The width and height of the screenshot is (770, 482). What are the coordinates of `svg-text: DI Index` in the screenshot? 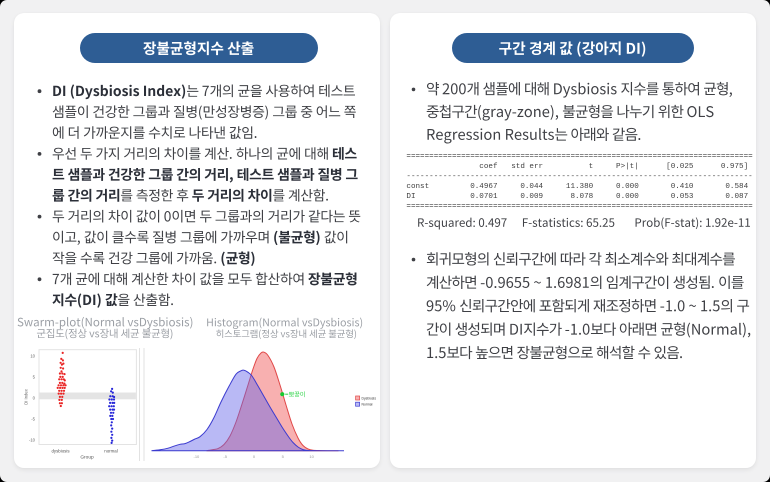 It's located at (26, 396).